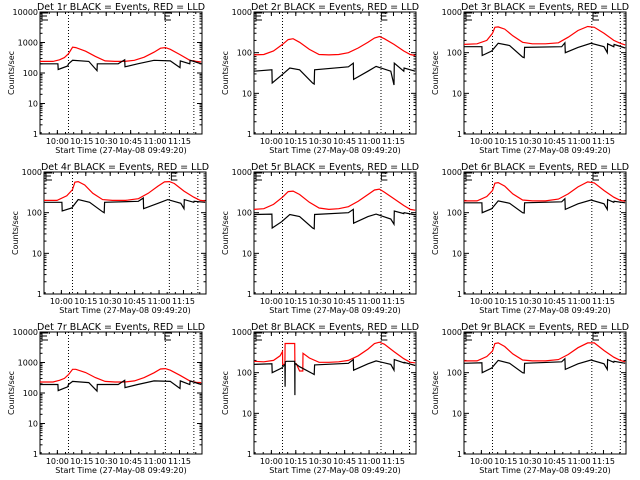  I want to click on panel-title: Det 6r BLACK = Events, RED = LLD, so click(545, 167).